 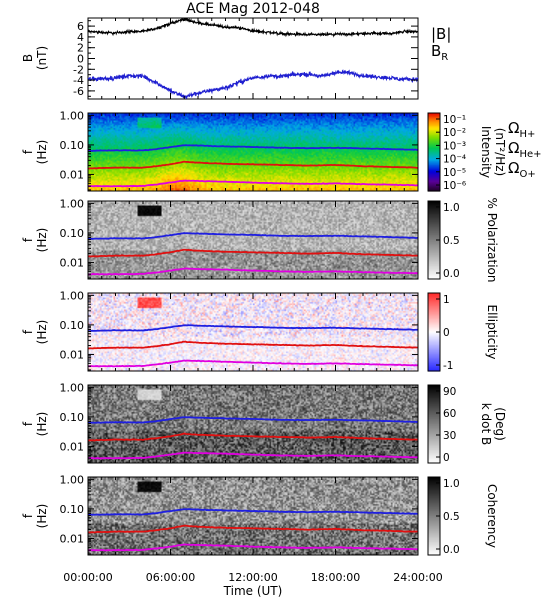 I want to click on legend-b-total: |B|, so click(x=441, y=34).